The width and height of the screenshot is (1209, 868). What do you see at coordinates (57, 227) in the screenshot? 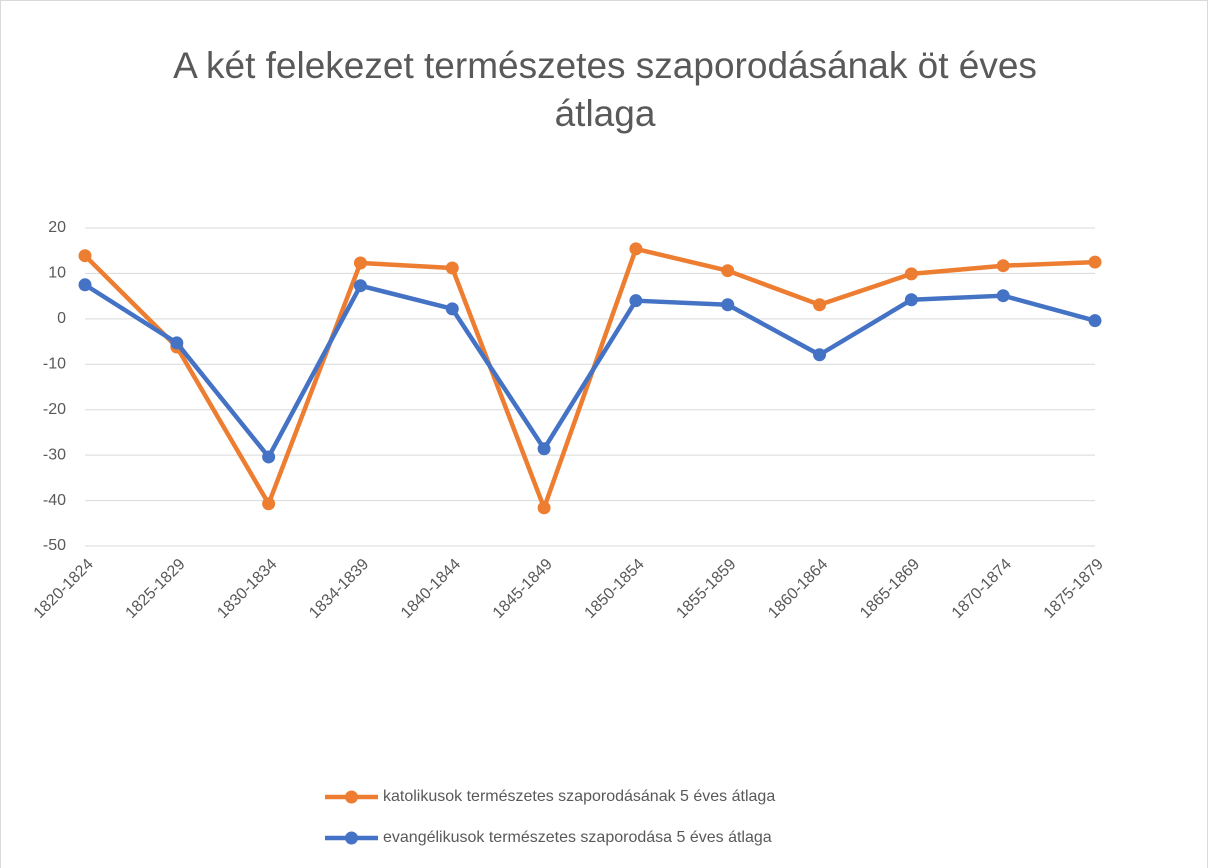
I see `y-tick-label: 20` at bounding box center [57, 227].